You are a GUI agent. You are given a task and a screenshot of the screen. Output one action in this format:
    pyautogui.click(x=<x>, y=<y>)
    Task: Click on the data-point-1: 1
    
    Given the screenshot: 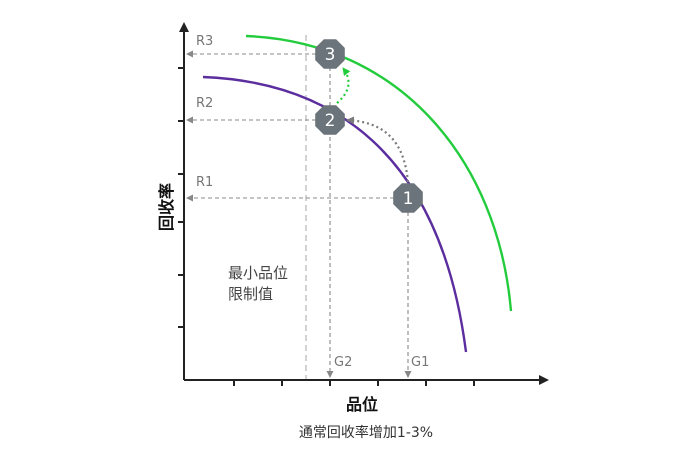 What is the action you would take?
    pyautogui.click(x=408, y=198)
    